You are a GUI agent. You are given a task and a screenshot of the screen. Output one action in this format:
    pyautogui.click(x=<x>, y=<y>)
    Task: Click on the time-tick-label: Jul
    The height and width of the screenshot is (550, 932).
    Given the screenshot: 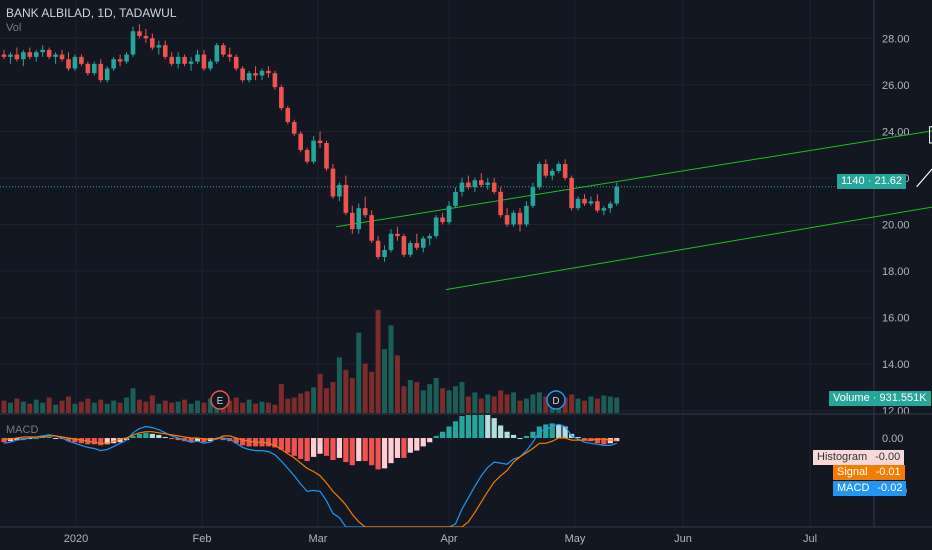 What is the action you would take?
    pyautogui.click(x=810, y=539)
    